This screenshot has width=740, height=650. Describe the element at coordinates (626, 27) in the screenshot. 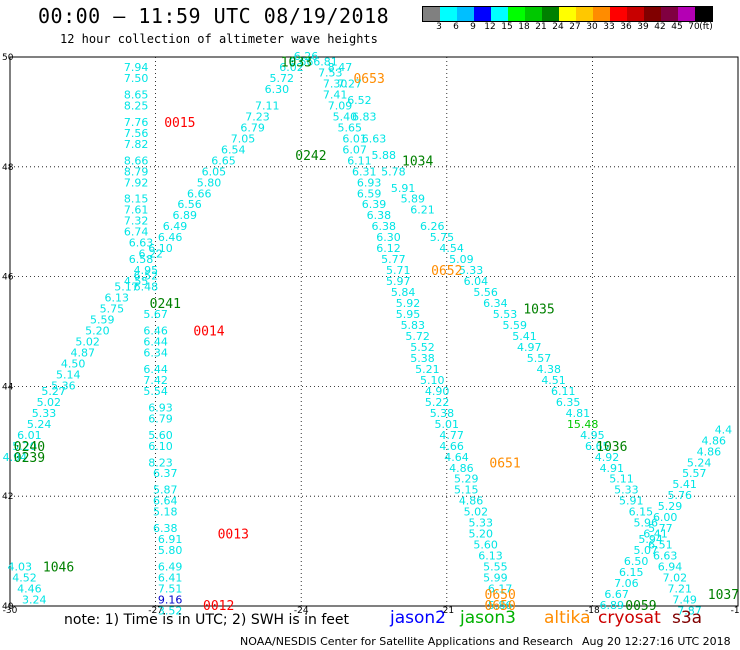

I see `scale-label: 36` at that location.